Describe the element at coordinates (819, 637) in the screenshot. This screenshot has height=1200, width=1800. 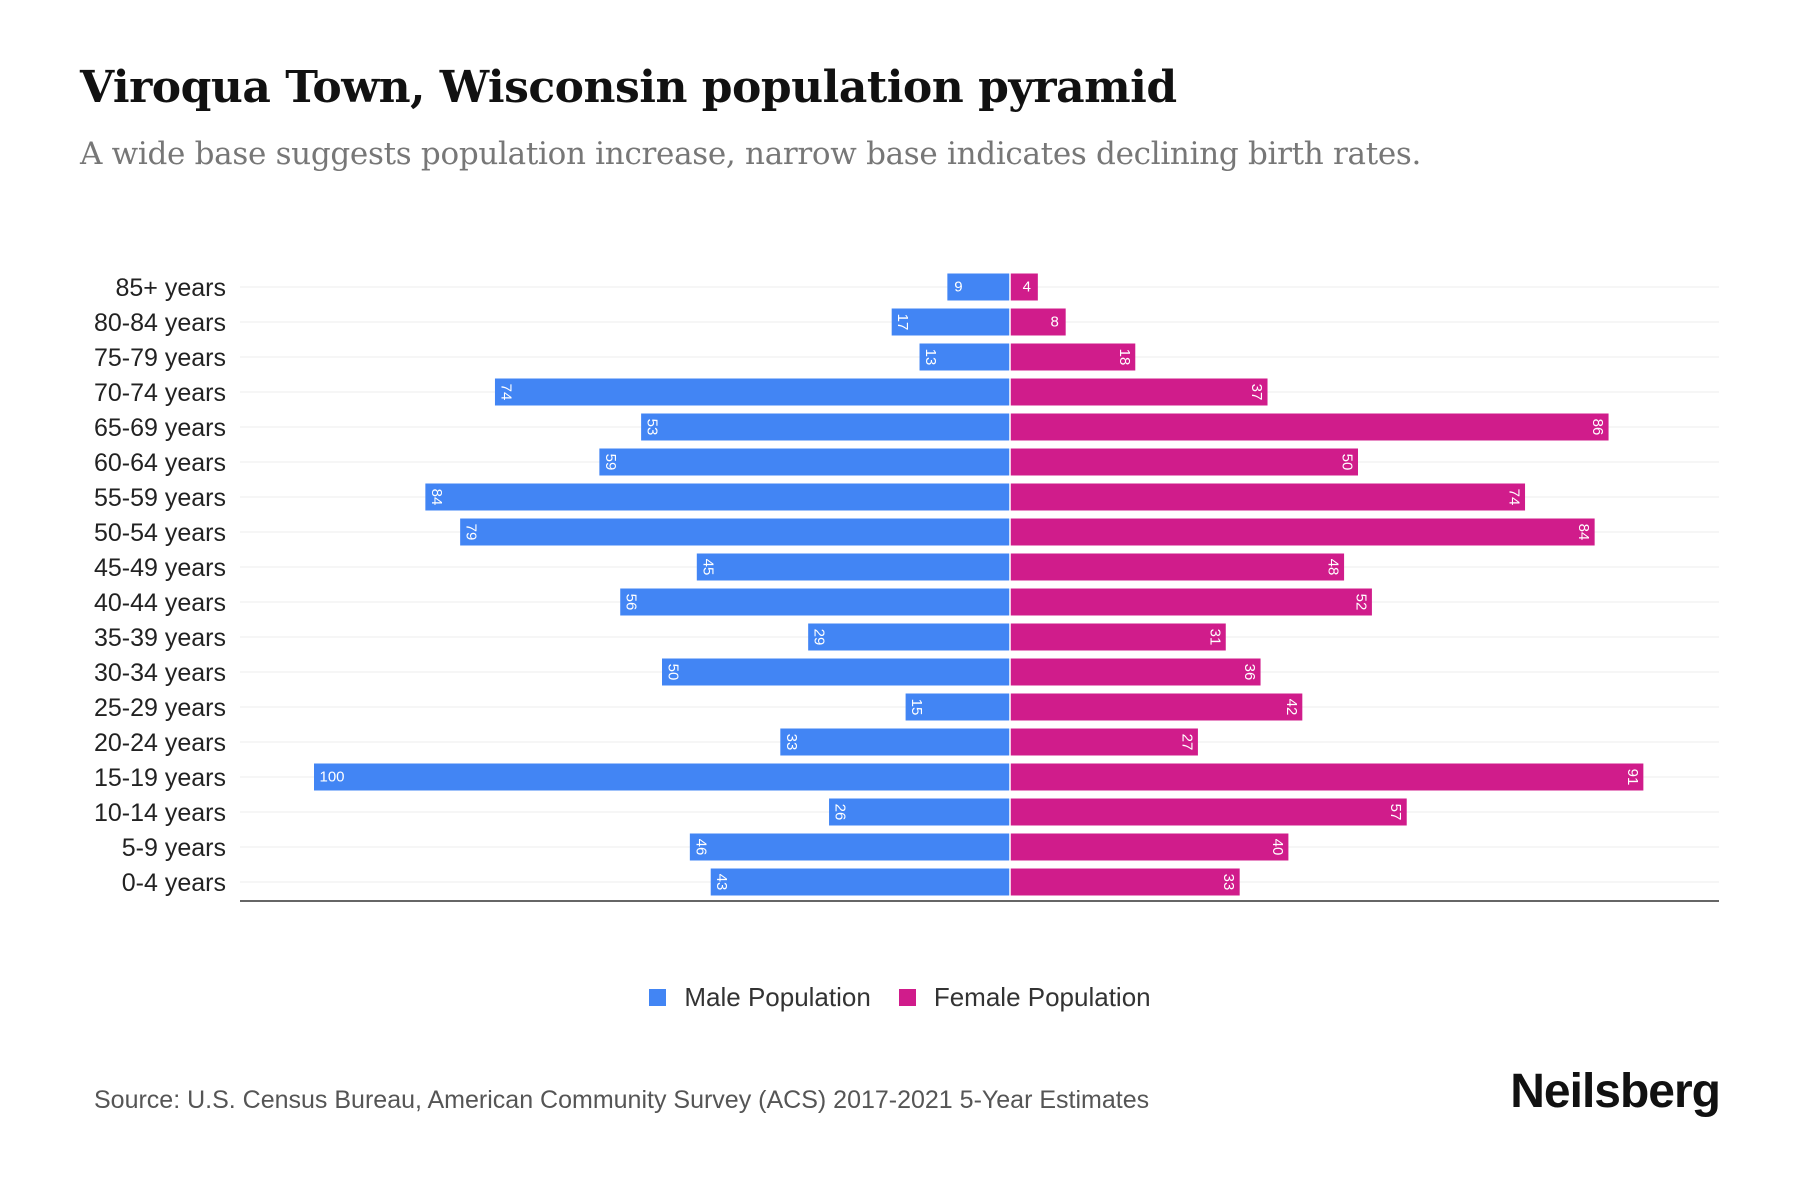
I see `bar-value-label: 29` at that location.